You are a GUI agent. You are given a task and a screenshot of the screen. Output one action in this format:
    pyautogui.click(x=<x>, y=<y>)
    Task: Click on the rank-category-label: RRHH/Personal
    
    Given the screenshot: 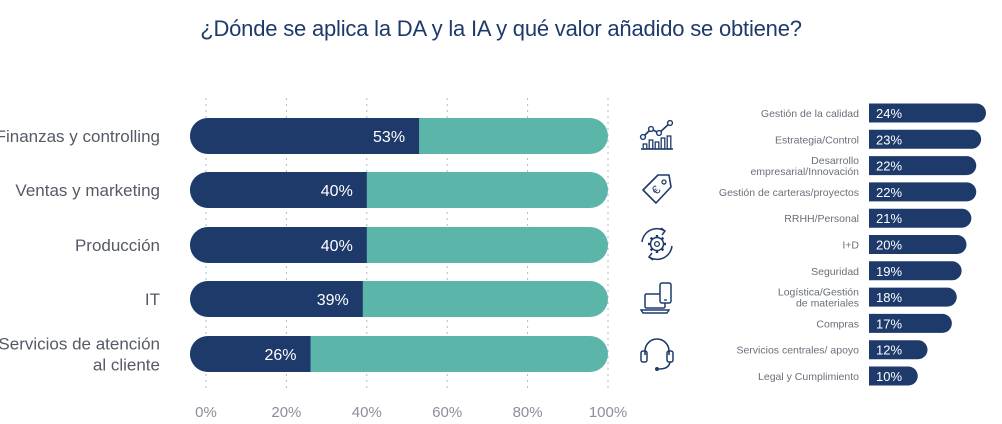 What is the action you would take?
    pyautogui.click(x=821, y=219)
    